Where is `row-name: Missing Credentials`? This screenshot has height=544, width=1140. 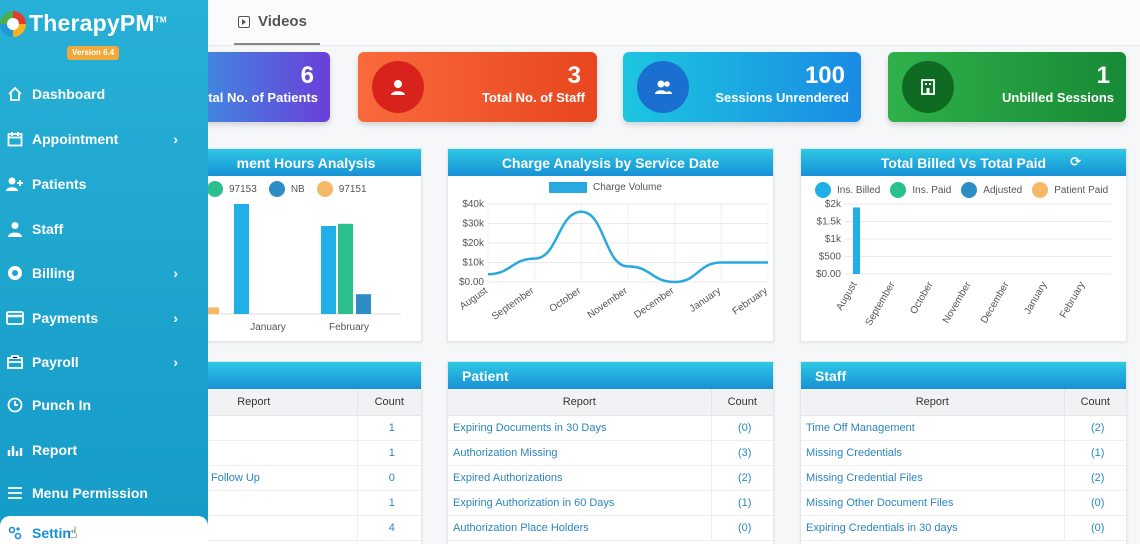 row-name: Missing Credentials is located at coordinates (932, 453).